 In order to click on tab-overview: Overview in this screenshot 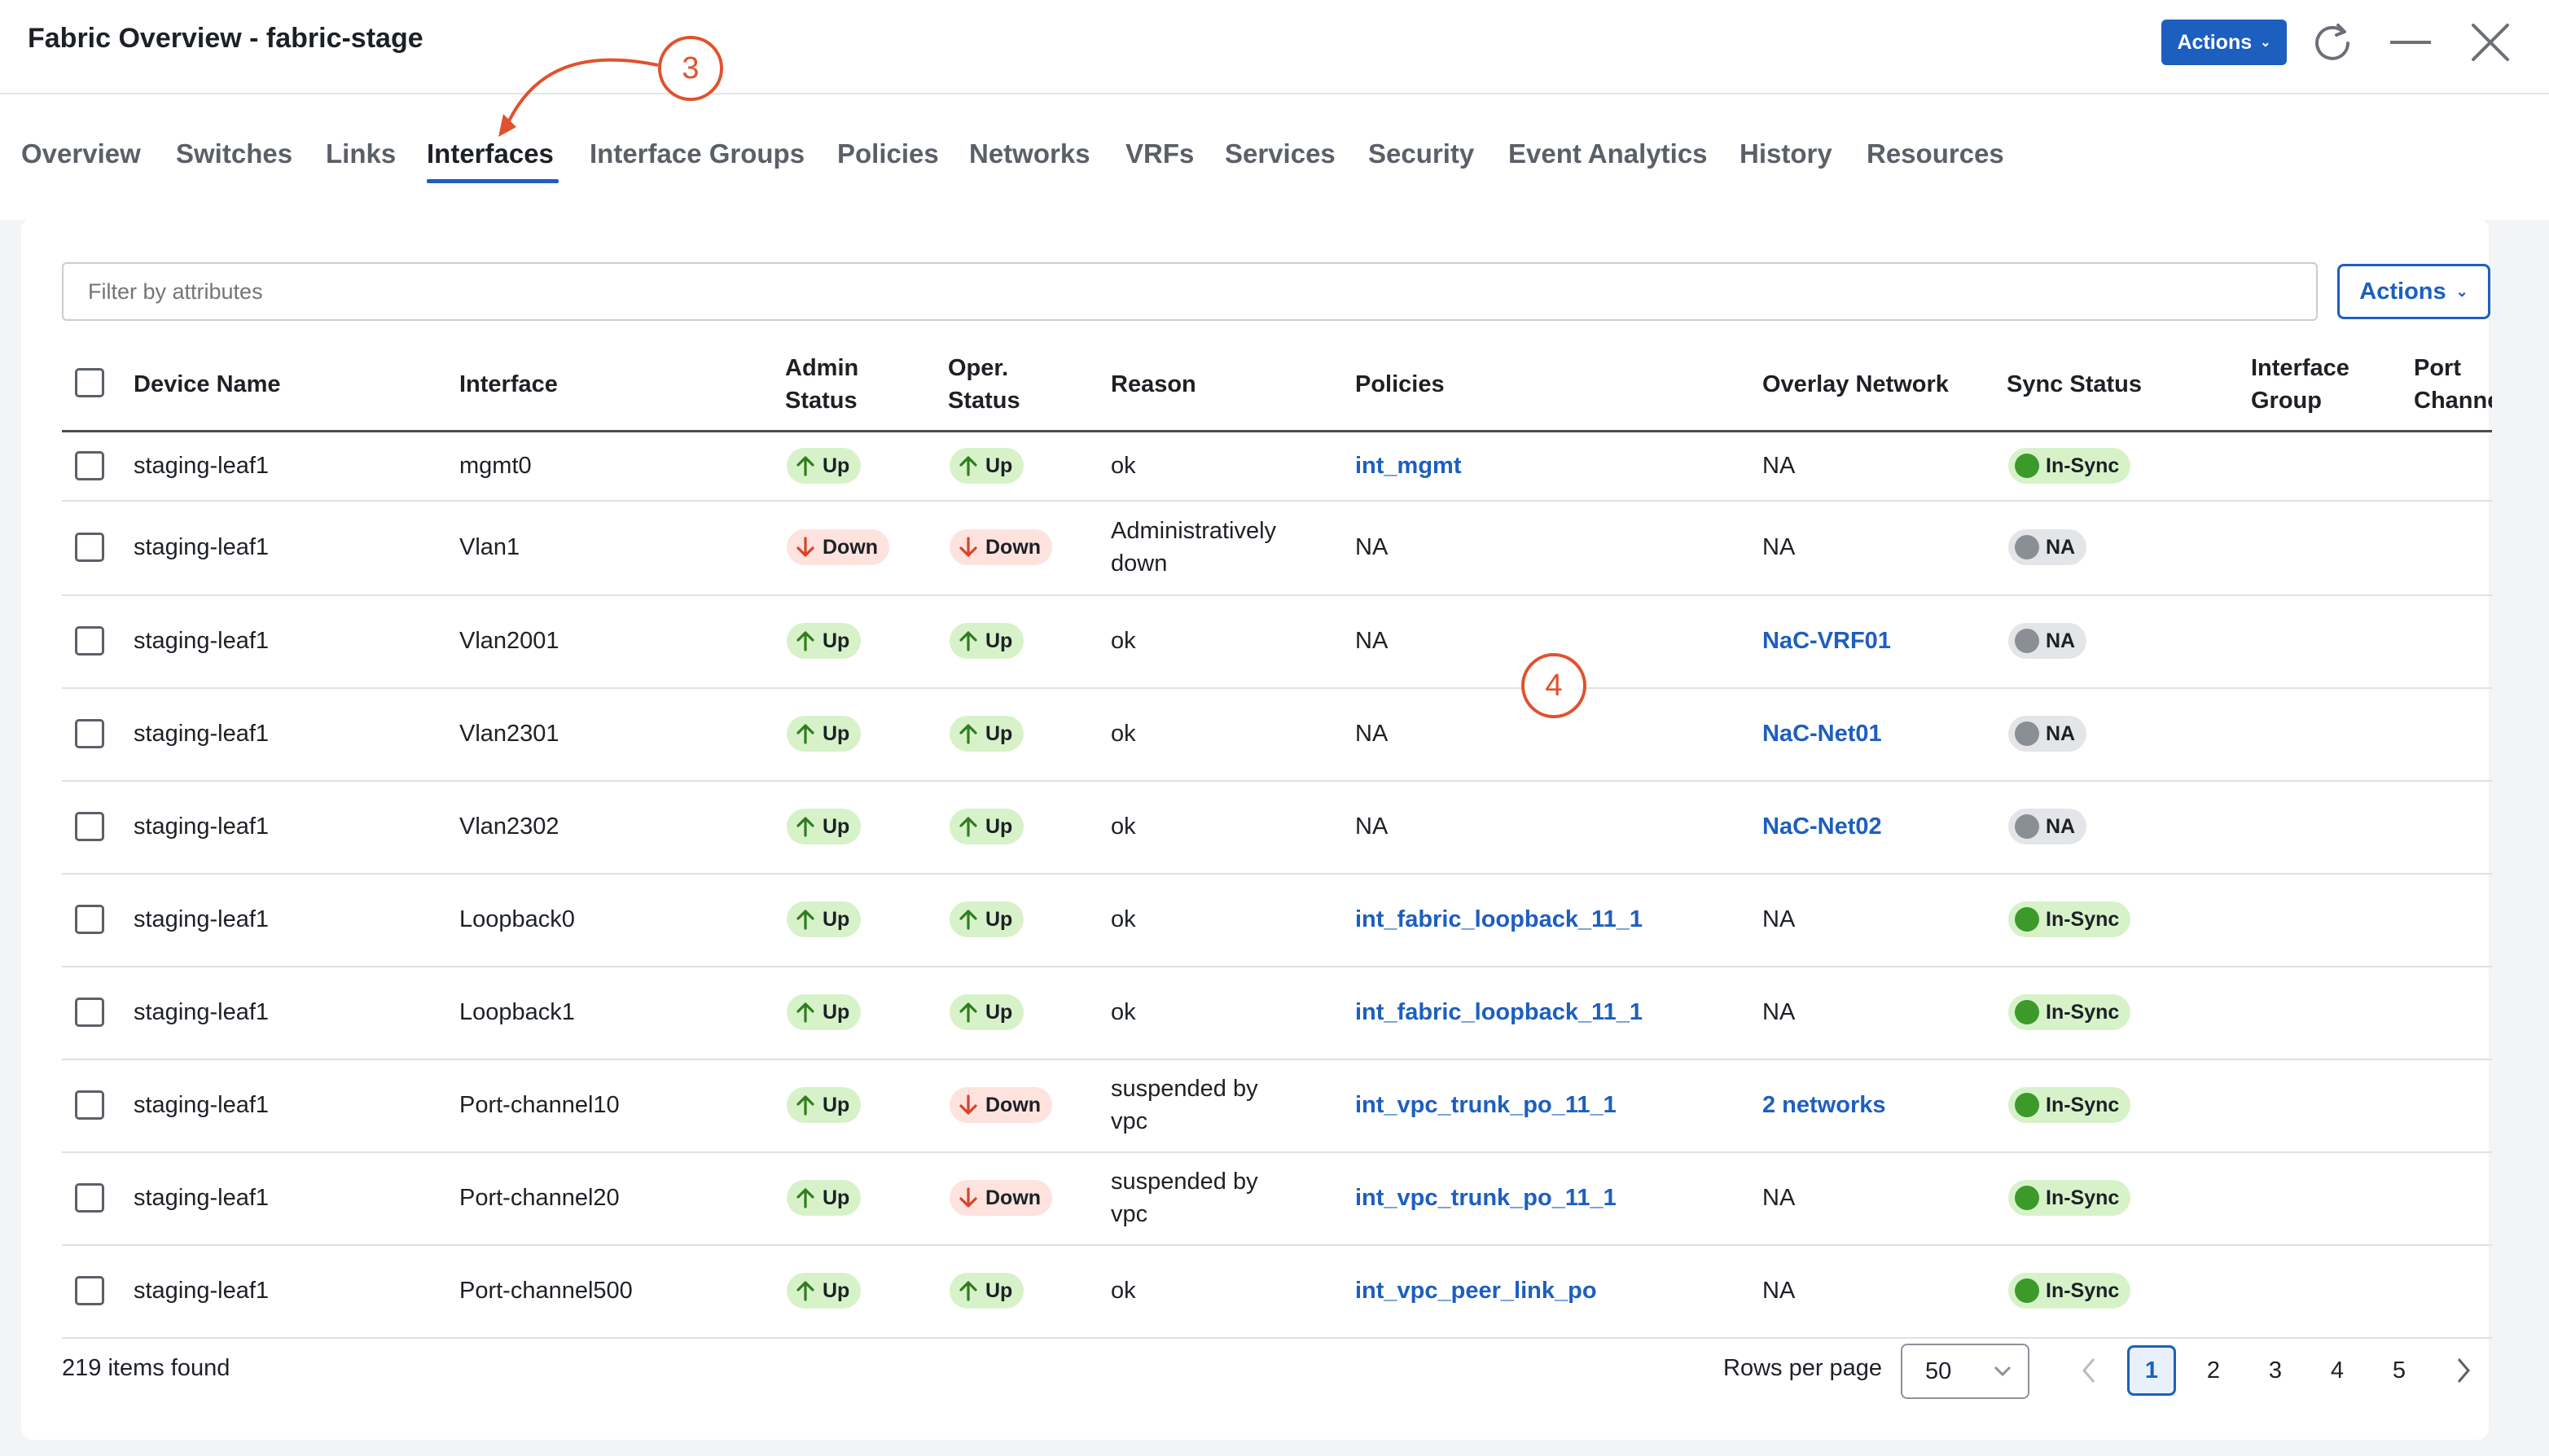, I will do `click(81, 153)`.